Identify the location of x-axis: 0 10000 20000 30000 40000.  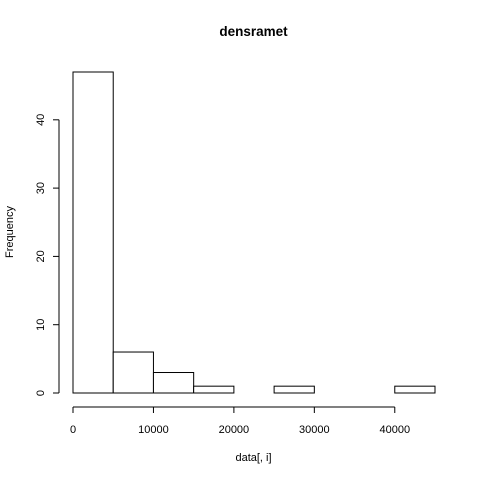
(240, 421).